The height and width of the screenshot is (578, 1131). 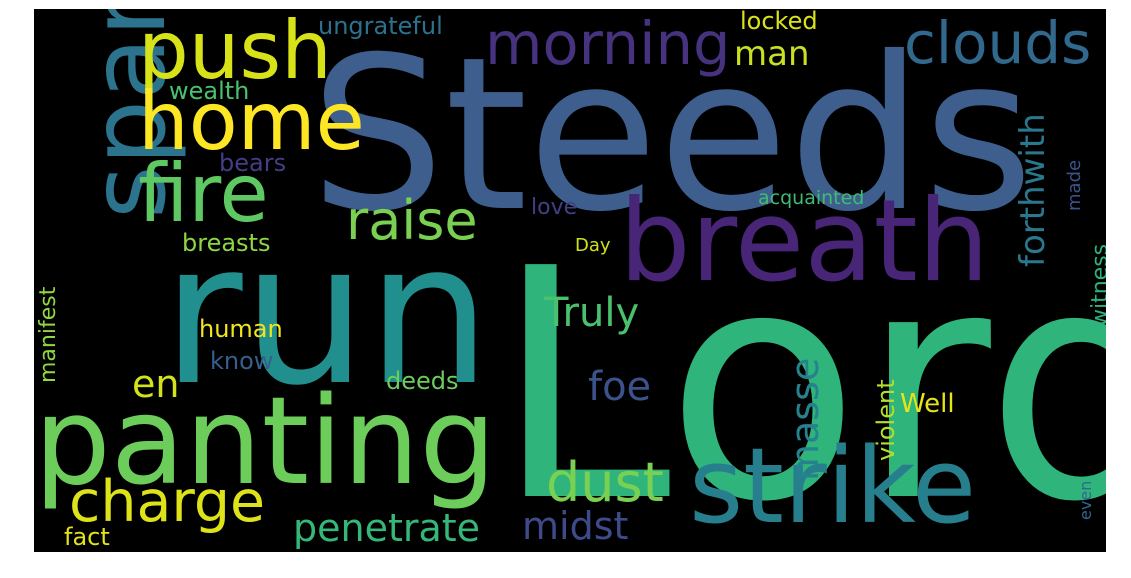 What do you see at coordinates (779, 22) in the screenshot?
I see `word-locked: locked` at bounding box center [779, 22].